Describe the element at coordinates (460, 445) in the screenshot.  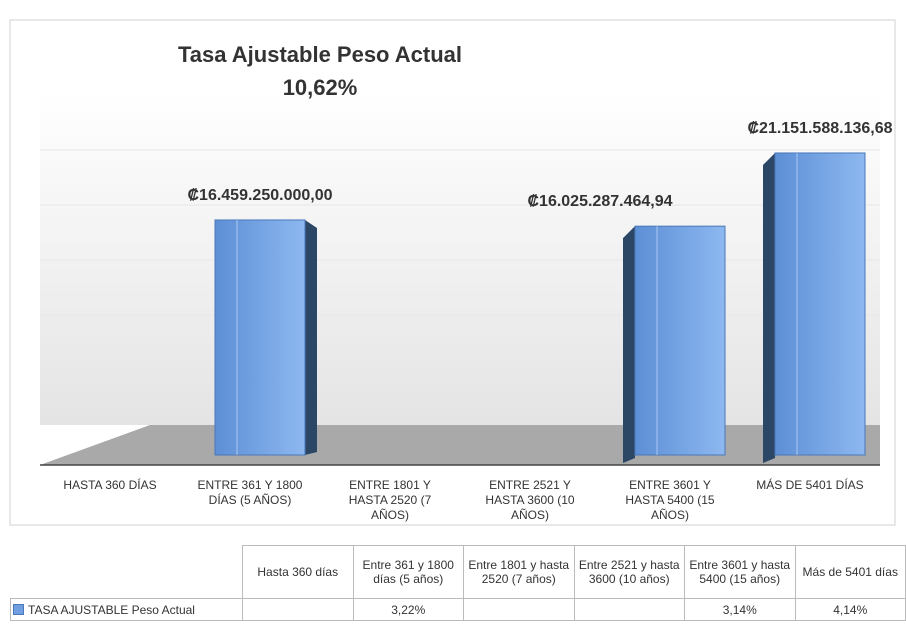
I see `floor` at that location.